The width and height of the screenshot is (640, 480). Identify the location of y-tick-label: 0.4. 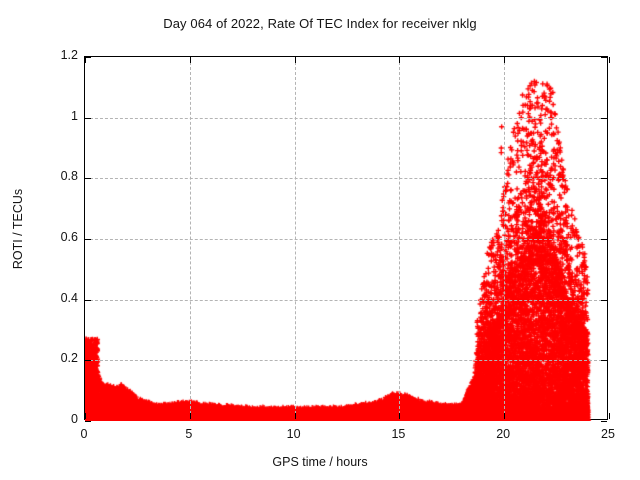
(69, 297).